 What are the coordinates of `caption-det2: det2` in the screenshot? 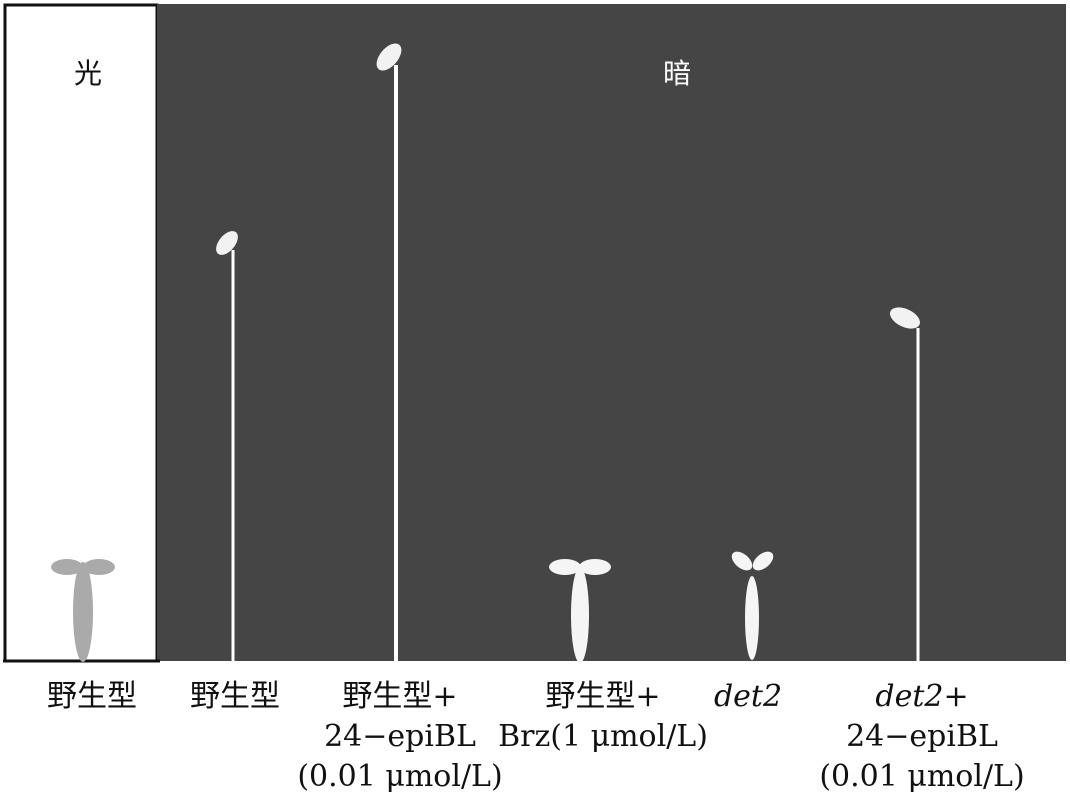 It's located at (748, 696).